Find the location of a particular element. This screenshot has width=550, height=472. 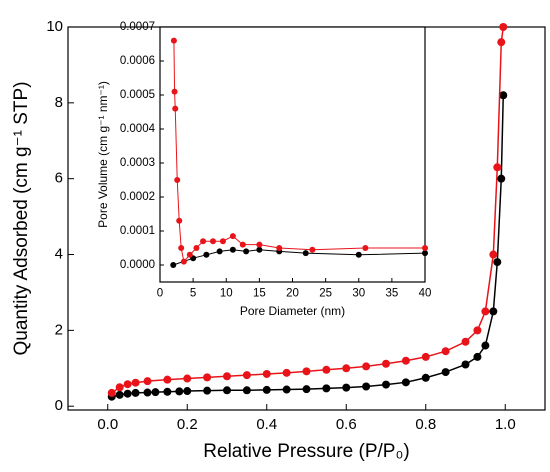

y-tick-label: 6 is located at coordinates (59, 178).